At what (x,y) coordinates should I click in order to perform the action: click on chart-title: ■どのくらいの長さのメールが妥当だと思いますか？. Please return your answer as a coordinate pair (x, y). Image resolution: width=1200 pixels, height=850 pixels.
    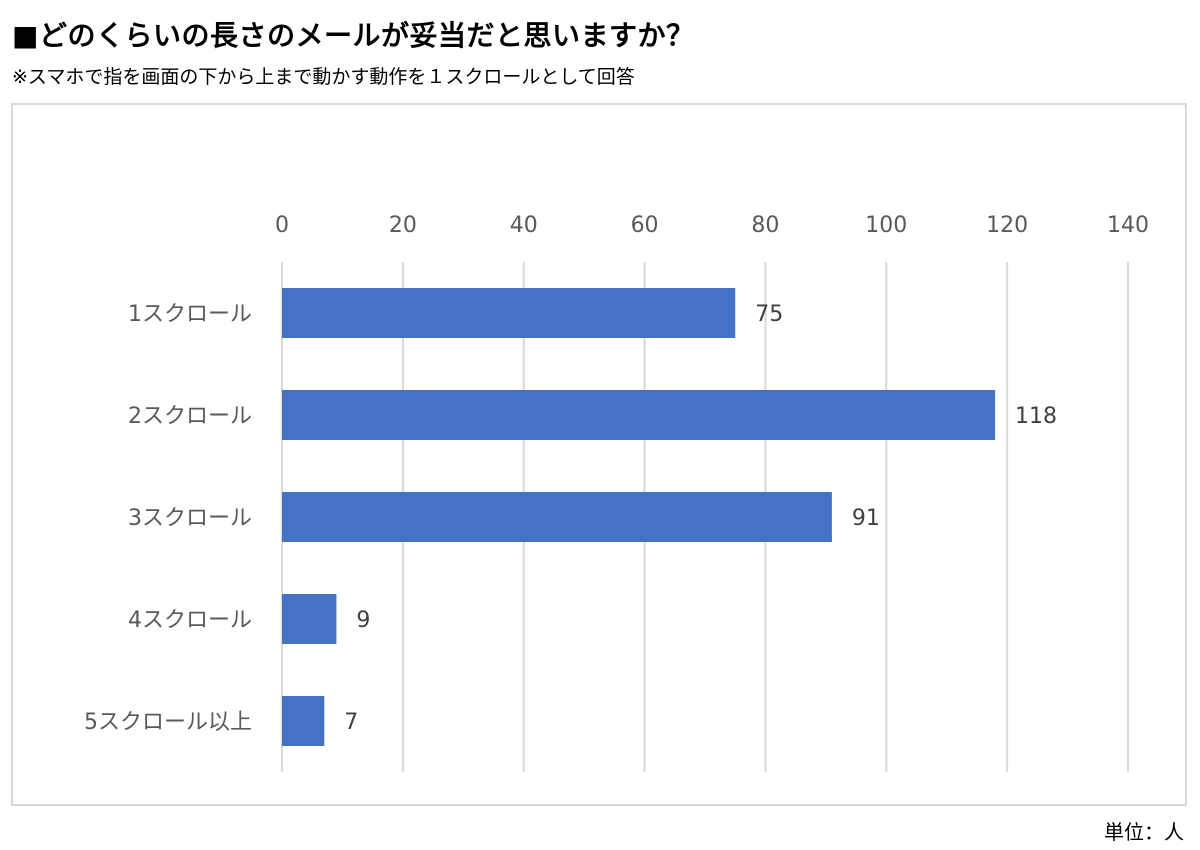
    Looking at the image, I should click on (353, 35).